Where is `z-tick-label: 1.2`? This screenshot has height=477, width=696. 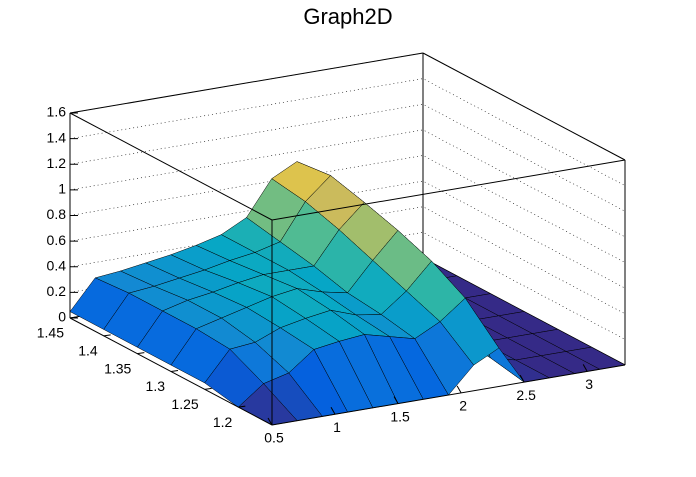
z-tick-label: 1.2 is located at coordinates (57, 163).